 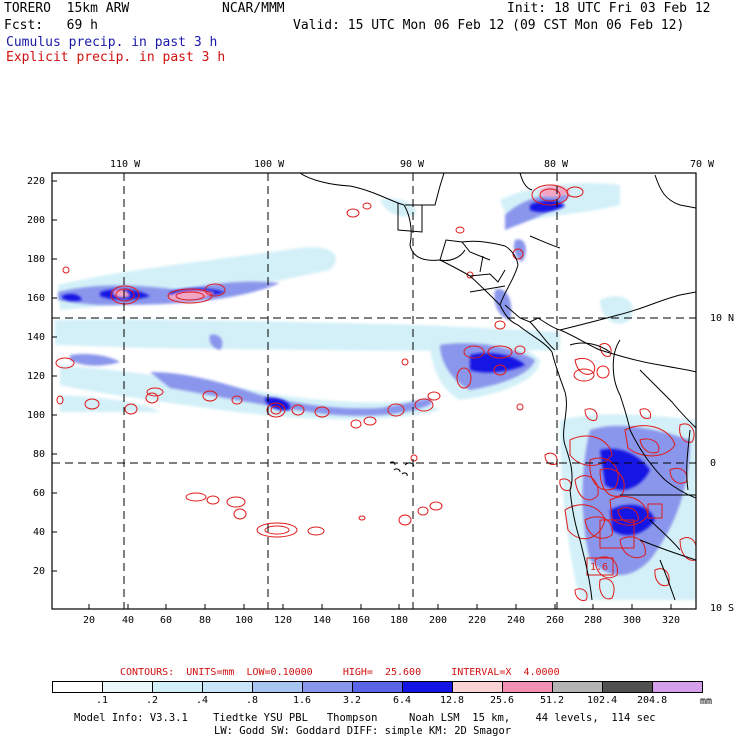 What do you see at coordinates (352, 700) in the screenshot?
I see `colorbar-label: 3.2` at bounding box center [352, 700].